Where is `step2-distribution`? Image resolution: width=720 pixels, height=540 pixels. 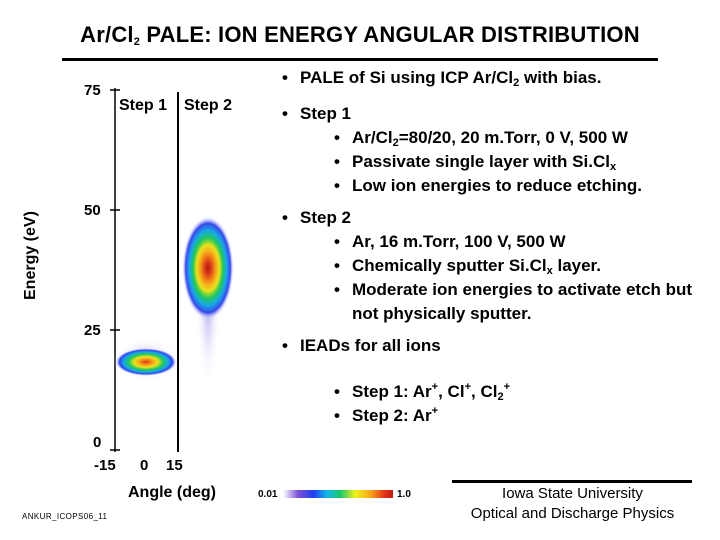
step2-distribution is located at coordinates (208, 268).